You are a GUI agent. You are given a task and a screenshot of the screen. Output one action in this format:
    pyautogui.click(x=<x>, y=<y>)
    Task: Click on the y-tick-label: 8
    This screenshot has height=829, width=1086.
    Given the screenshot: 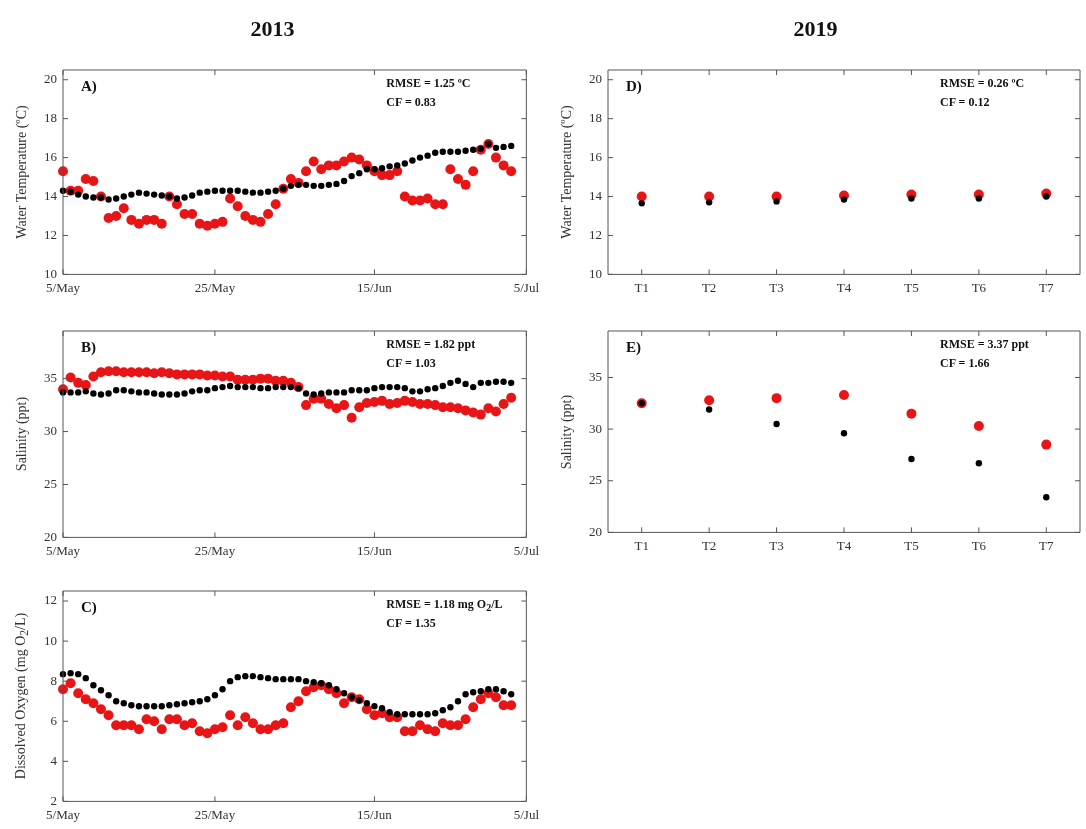 What is the action you would take?
    pyautogui.click(x=53, y=680)
    